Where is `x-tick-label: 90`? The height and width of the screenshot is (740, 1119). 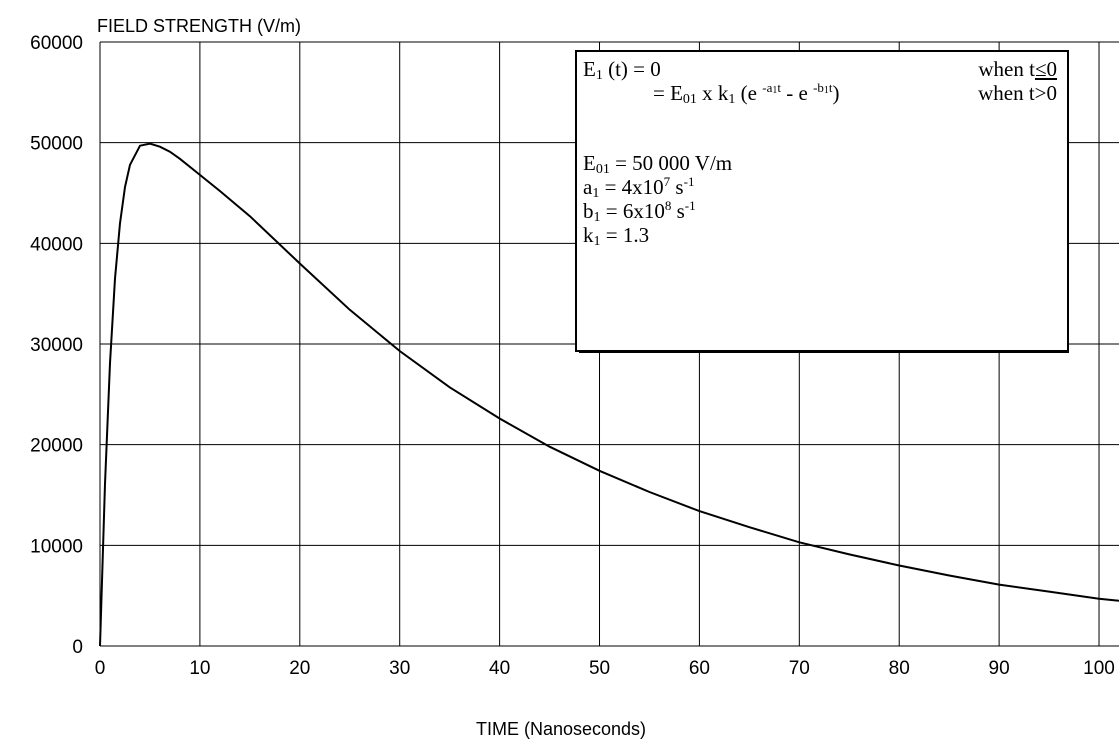
x-tick-label: 90 is located at coordinates (999, 668).